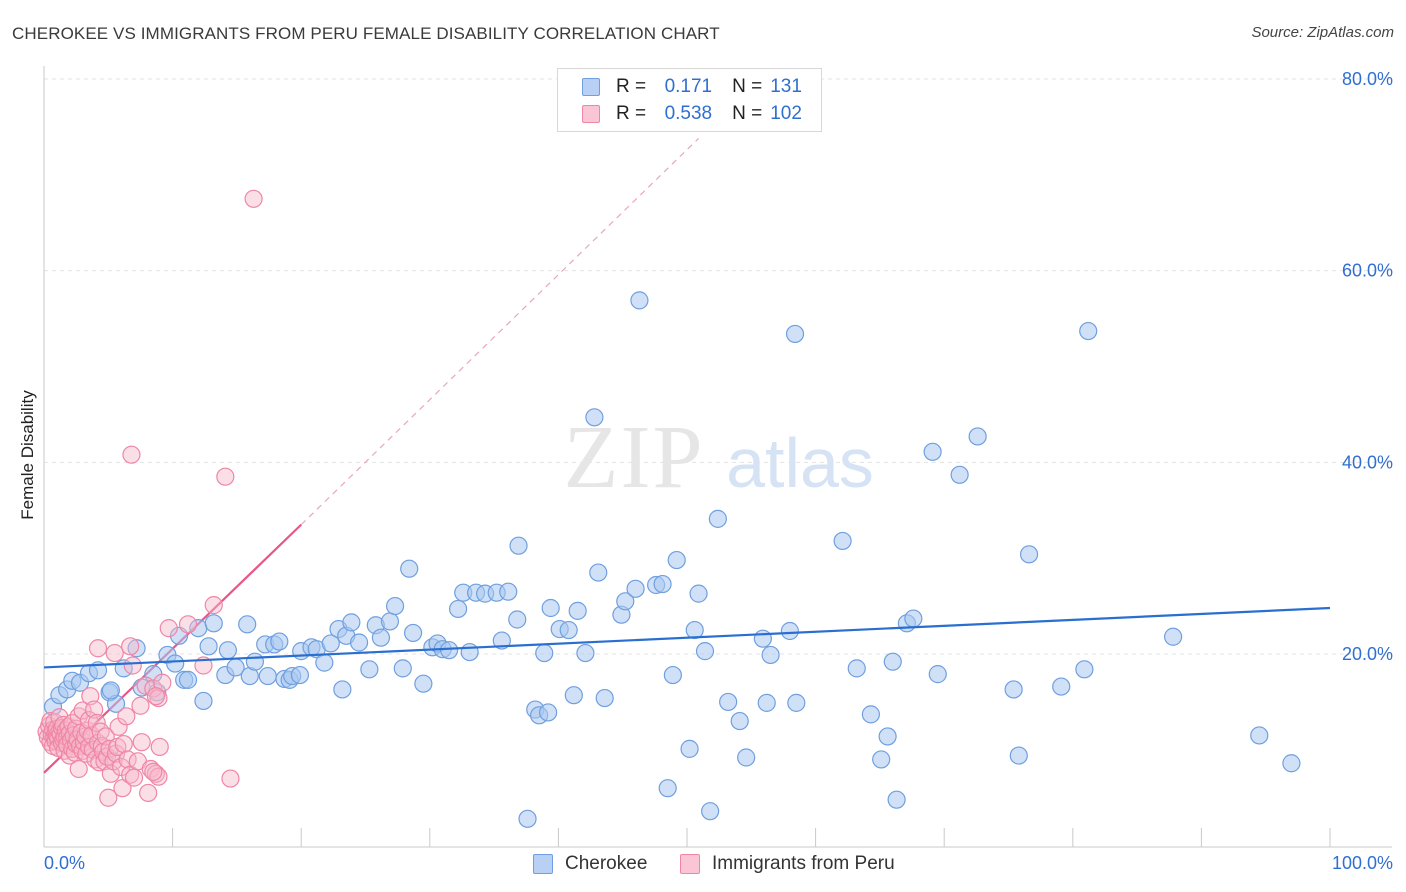 This screenshot has height=892, width=1406. Describe the element at coordinates (692, 87) in the screenshot. I see `legend-row-cherokee: R = 0.171 N = 131` at that location.